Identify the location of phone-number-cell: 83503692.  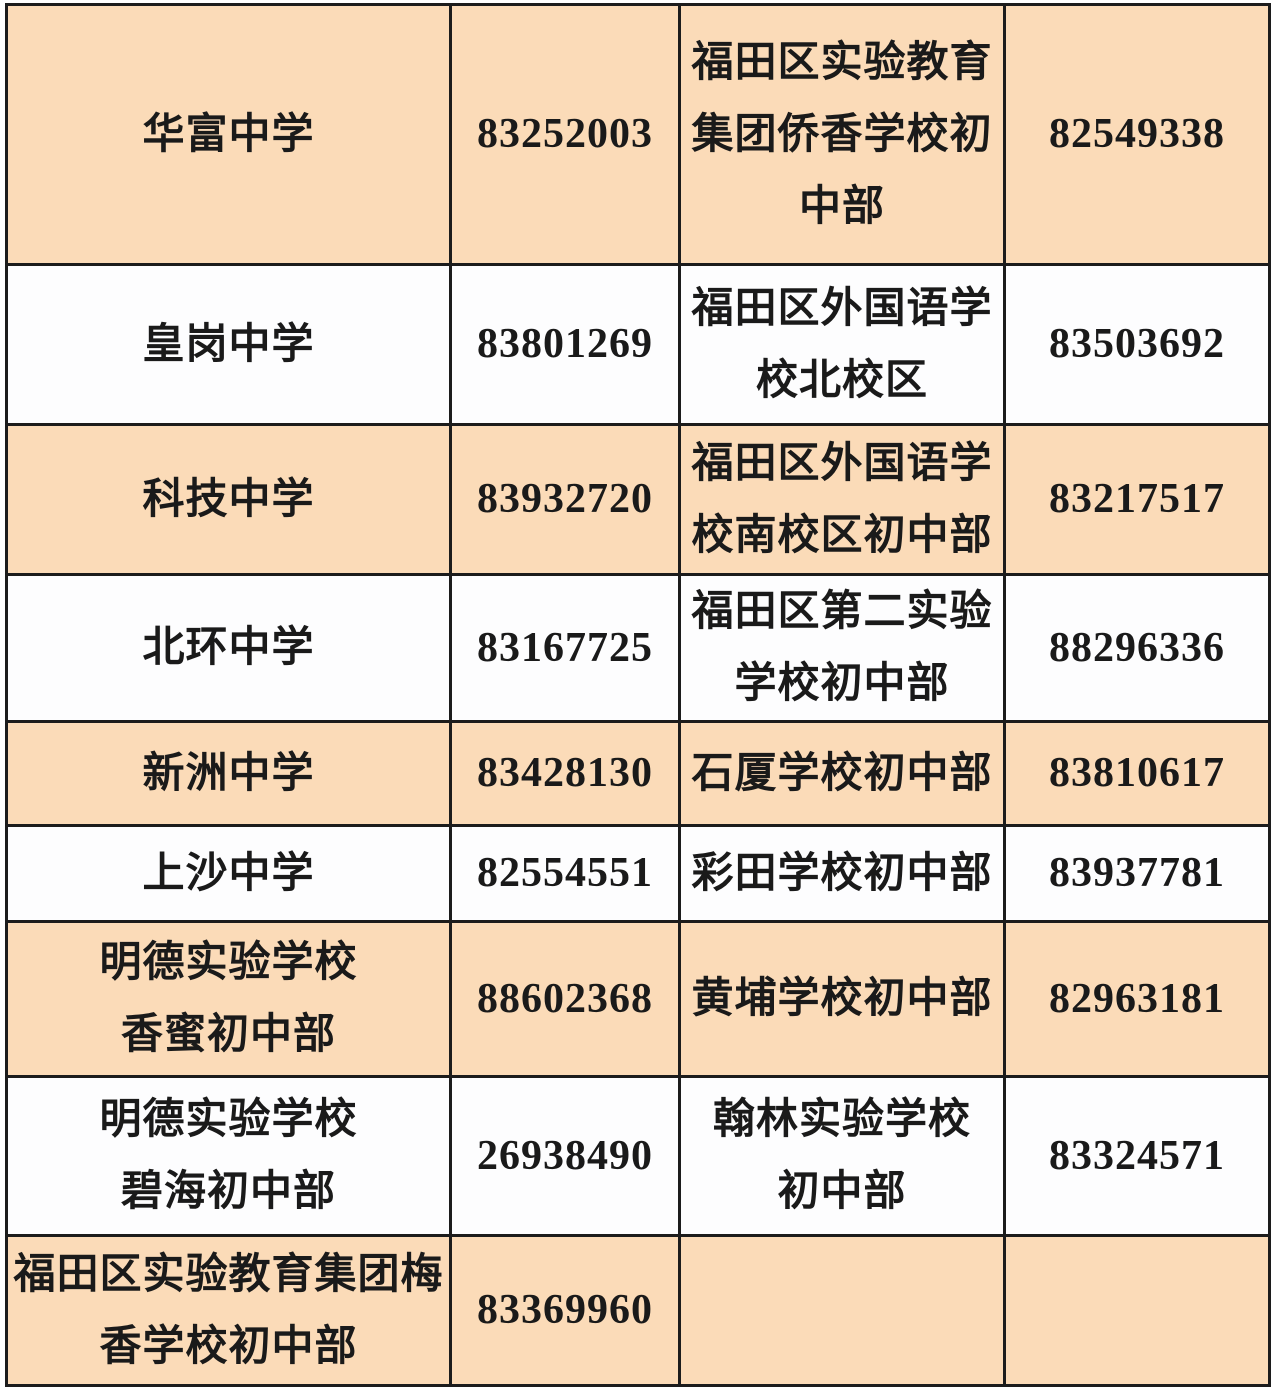
(1137, 344).